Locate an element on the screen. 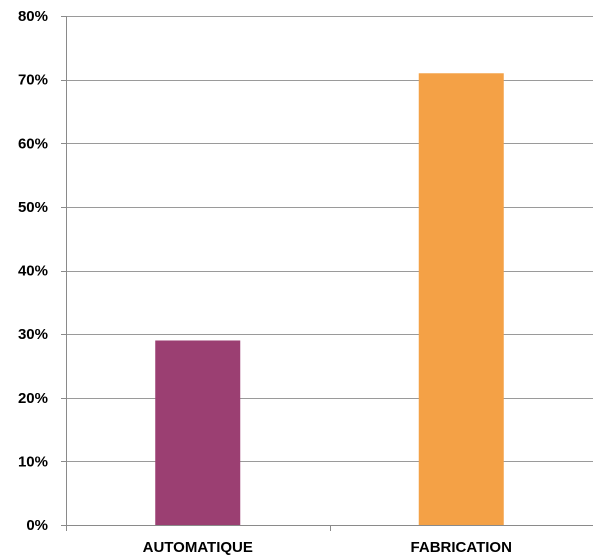 This screenshot has width=593, height=557. x-category-labels: AUTOMATIQUE FABRICATION is located at coordinates (327, 547).